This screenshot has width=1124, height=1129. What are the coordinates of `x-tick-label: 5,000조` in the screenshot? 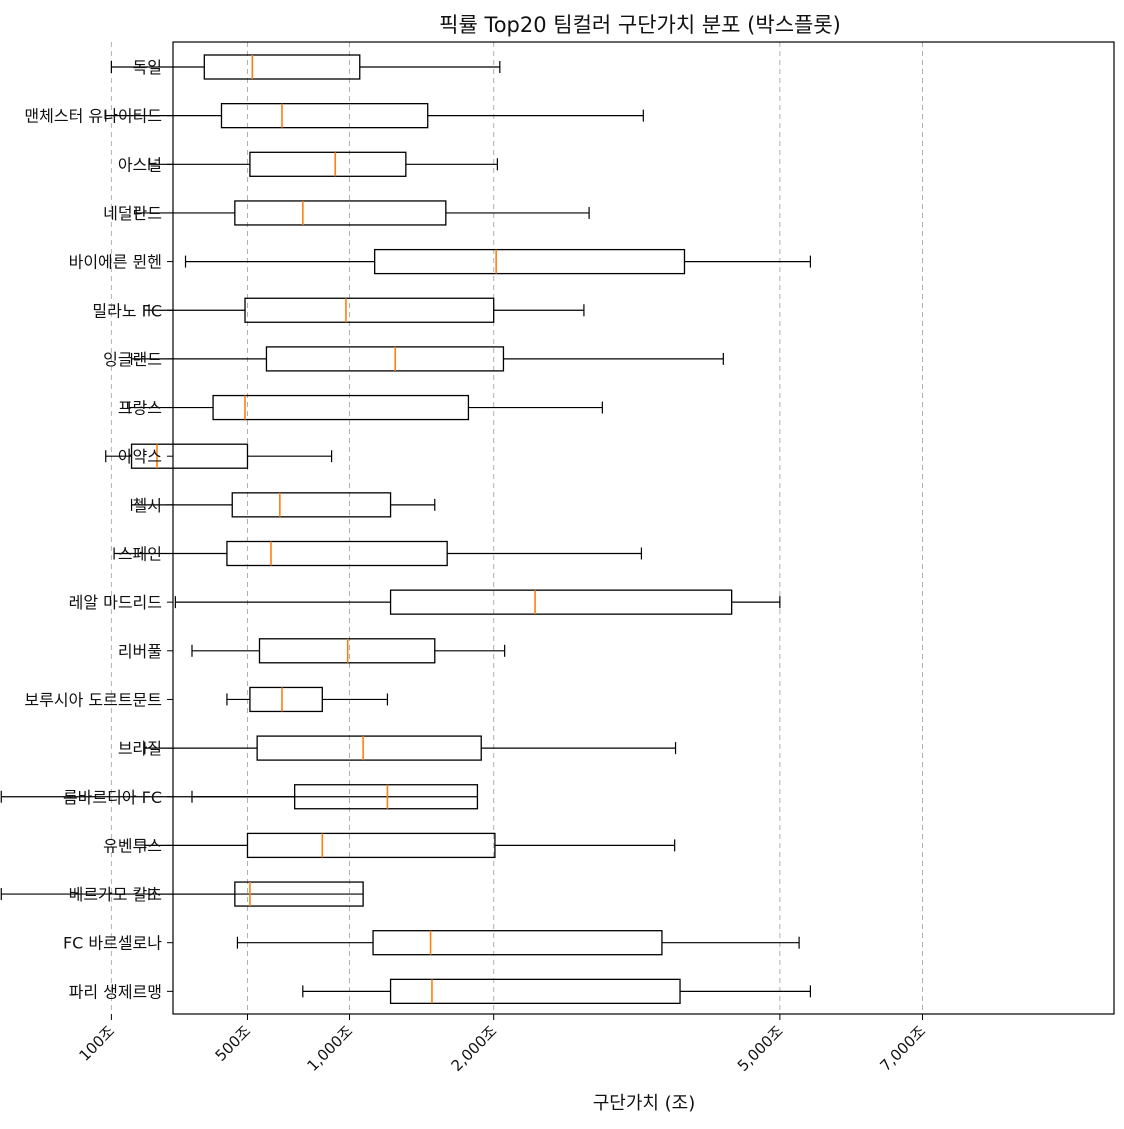 It's located at (760, 1048).